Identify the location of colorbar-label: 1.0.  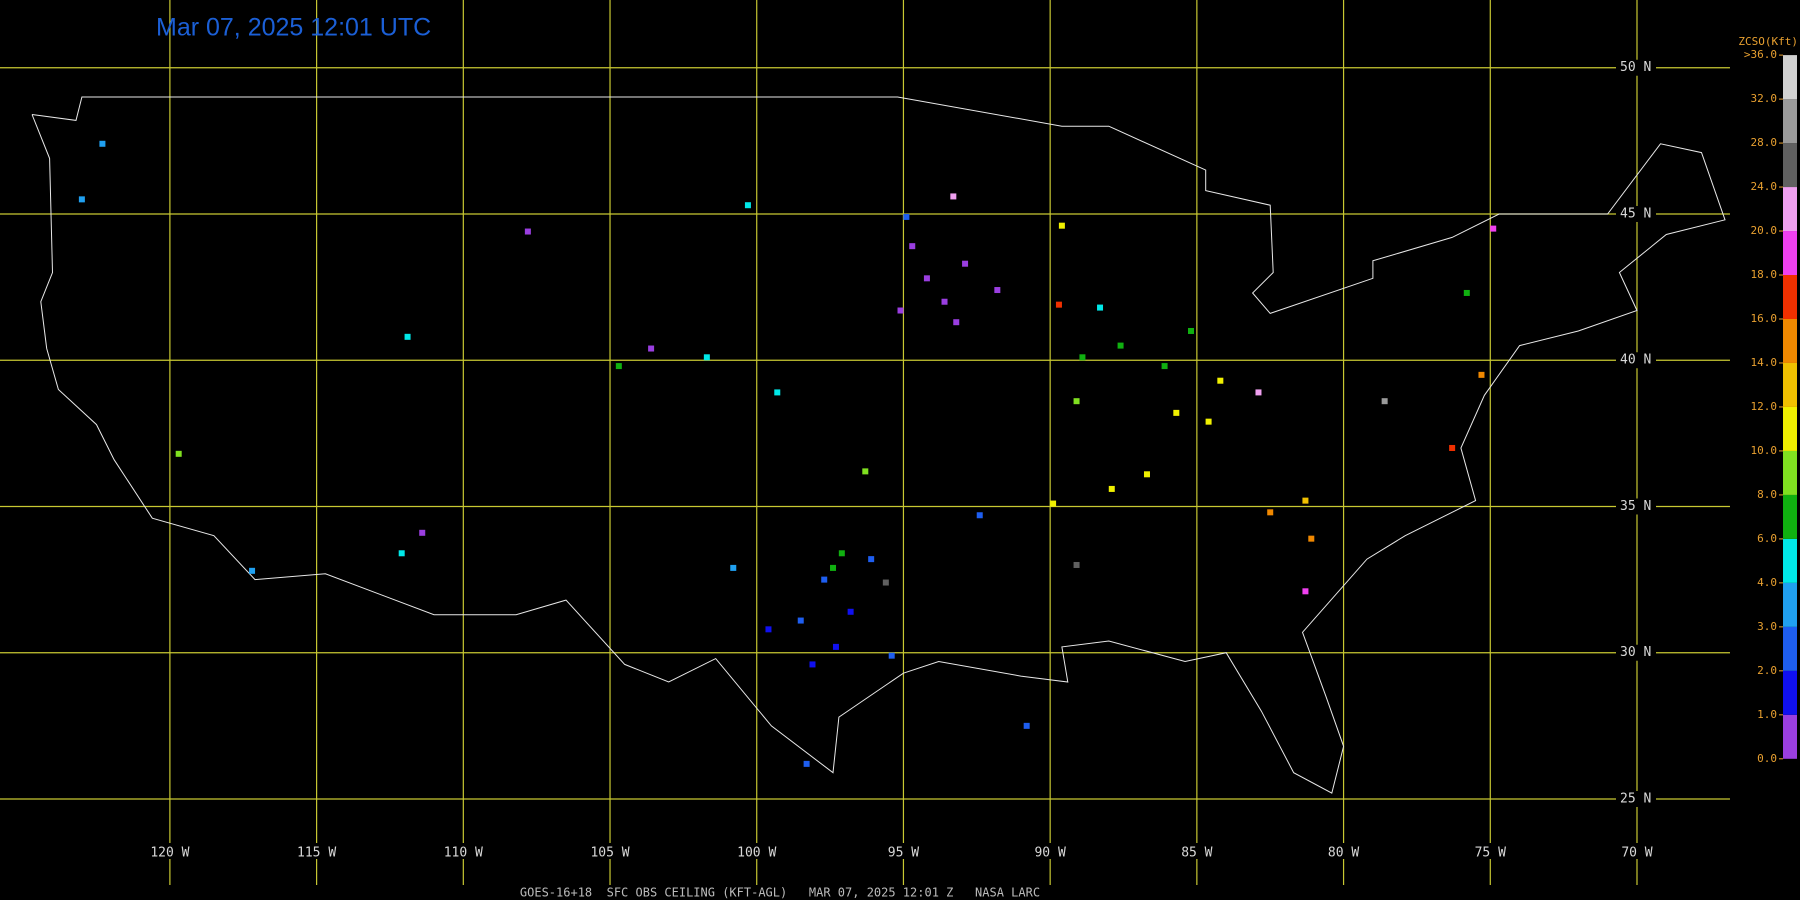
(1767, 714).